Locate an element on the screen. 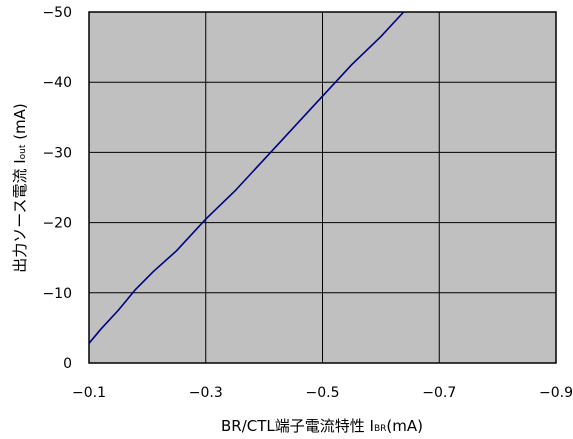  y-axis-title-unit: (mA) is located at coordinates (20, 123).